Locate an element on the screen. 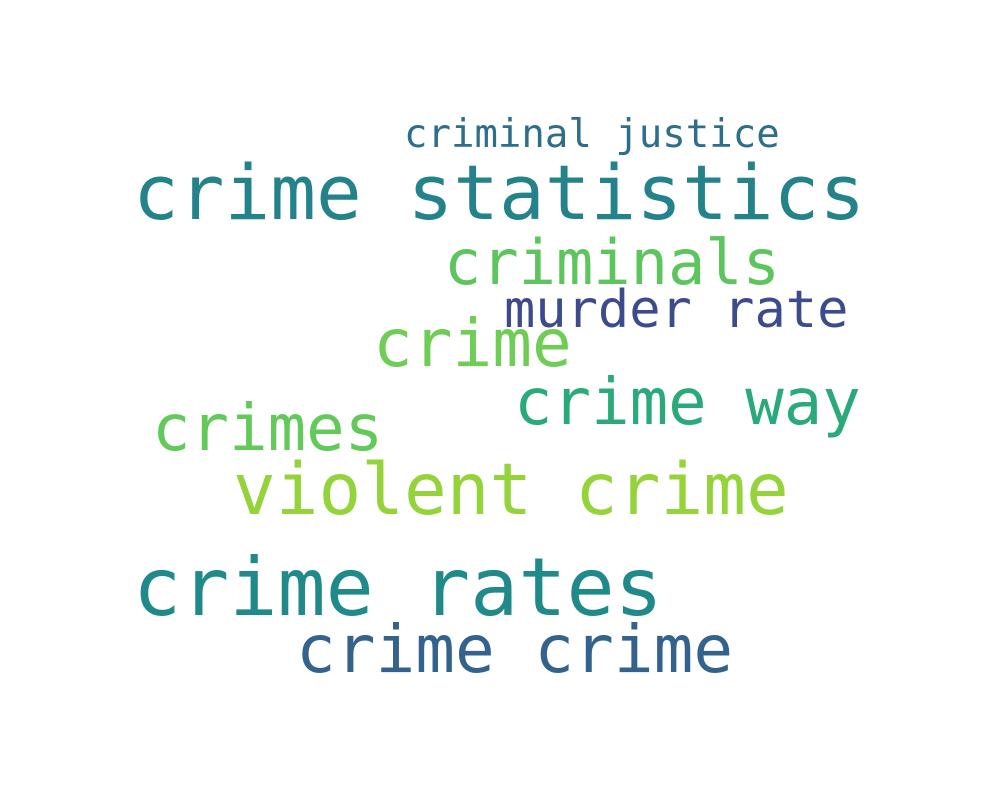 The image size is (1000, 800). word-crime-crime: crime crime is located at coordinates (515, 649).